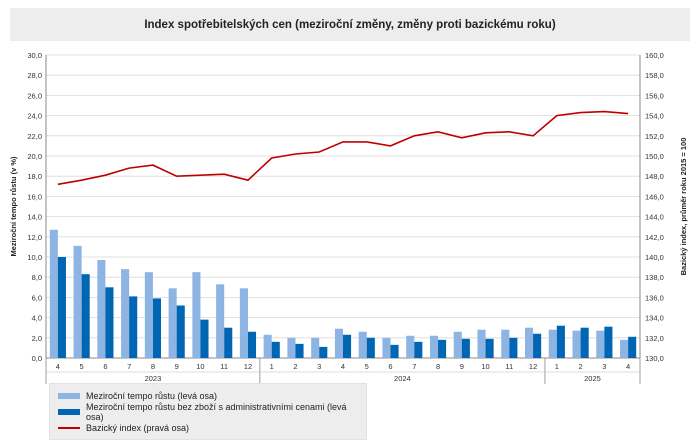  What do you see at coordinates (34, 75) in the screenshot?
I see `y-left-tick-label: 28,0` at bounding box center [34, 75].